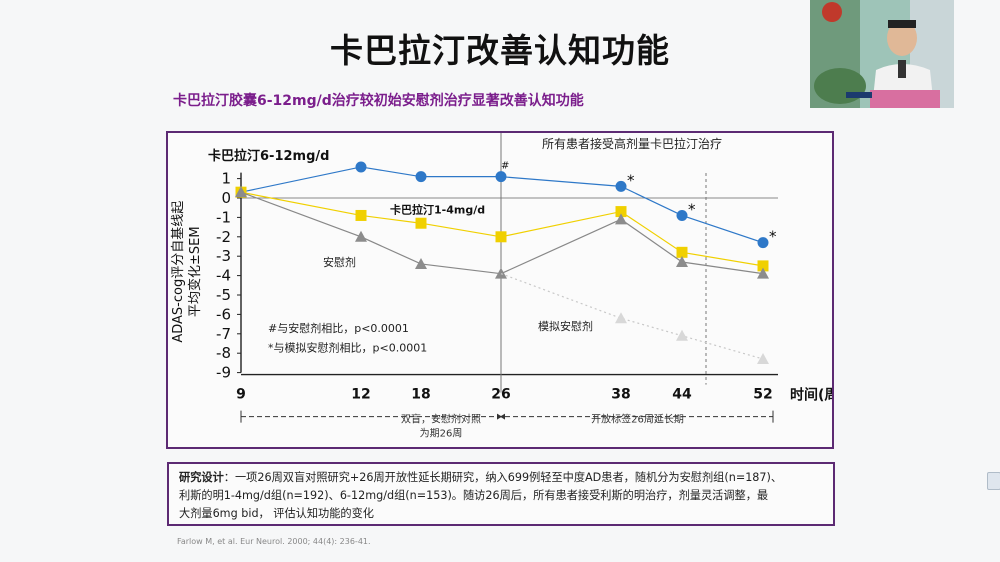 The width and height of the screenshot is (1000, 562). I want to click on x-tick-label-3: 26, so click(500, 395).